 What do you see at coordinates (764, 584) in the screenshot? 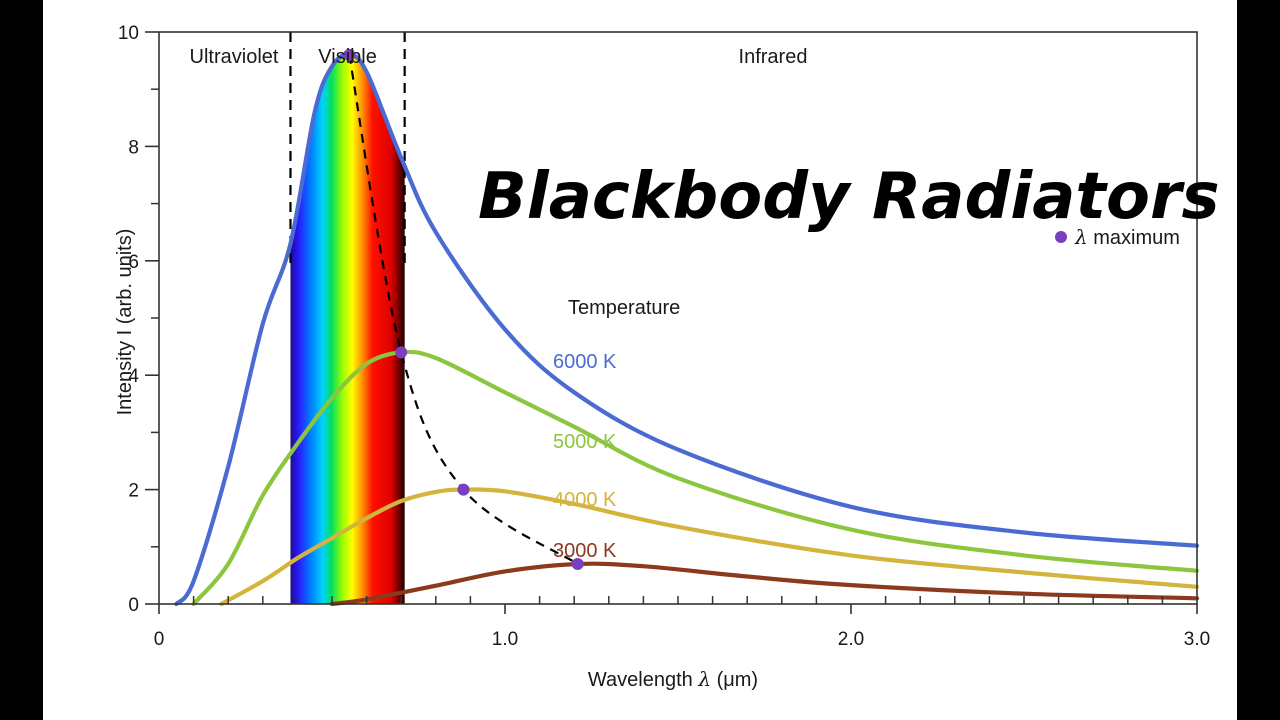
I see `curve-3000k` at bounding box center [764, 584].